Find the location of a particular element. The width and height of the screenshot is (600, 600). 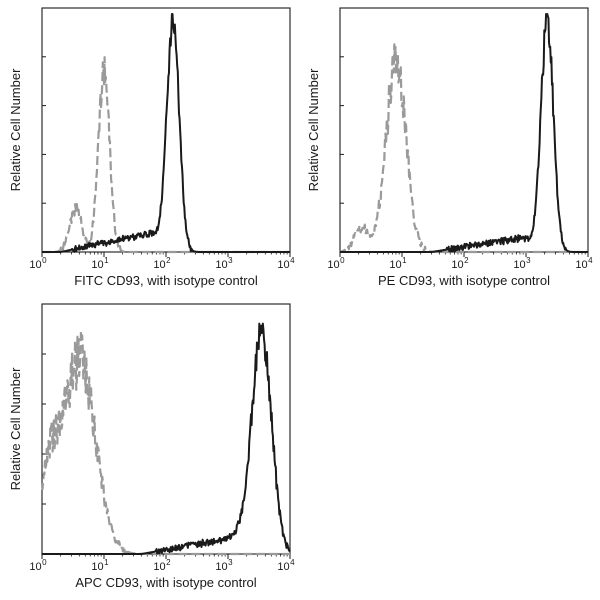

x-axis-label: FITC CD93, with isotype control is located at coordinates (166, 280).